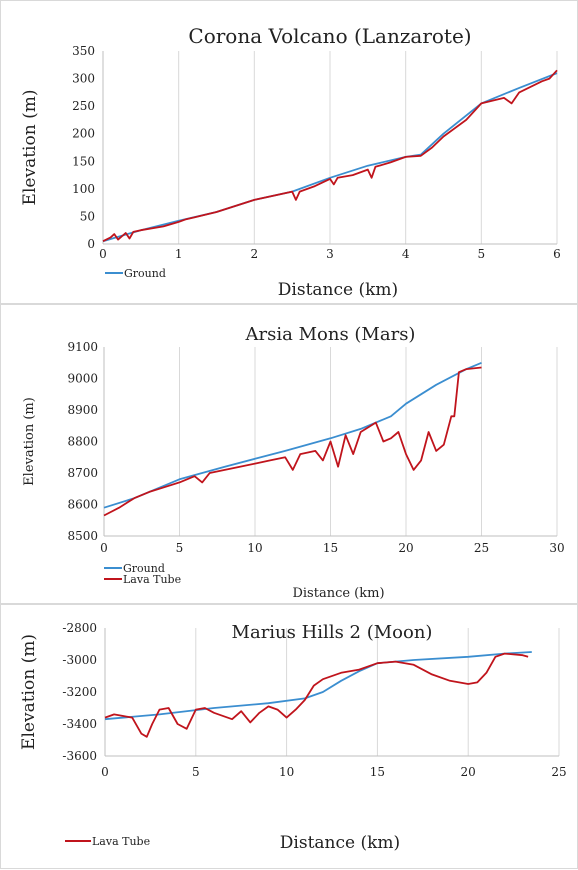 The image size is (578, 870). I want to click on y-tick-label: 8800, so click(82, 442).